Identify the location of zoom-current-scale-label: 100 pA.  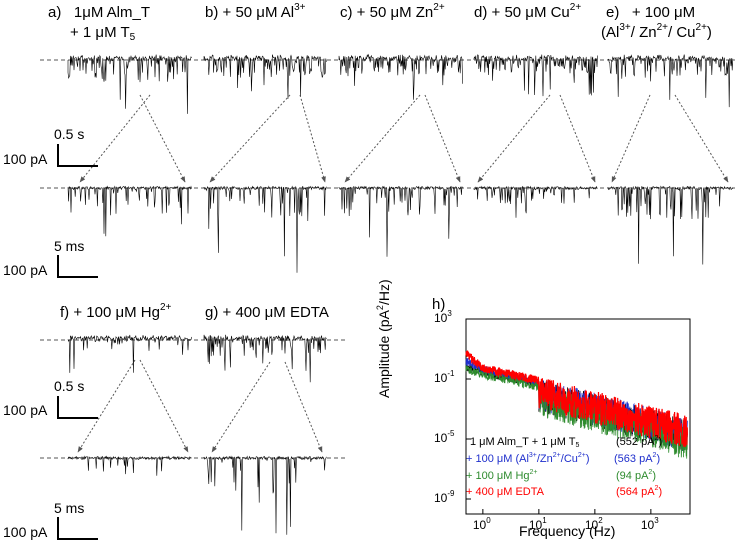
(25, 270).